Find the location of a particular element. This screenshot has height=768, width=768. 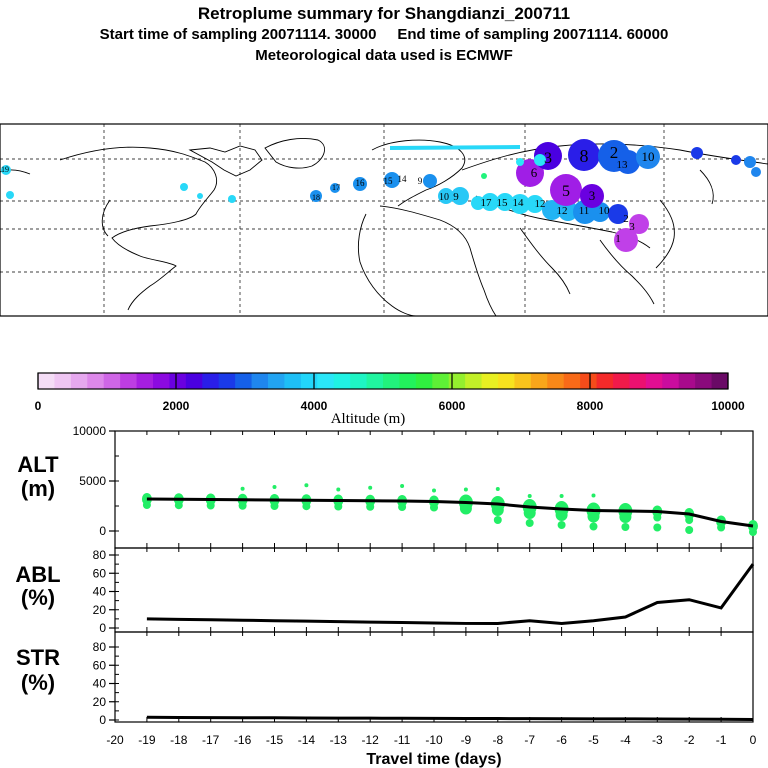

x-tick-label: -2 is located at coordinates (689, 740).